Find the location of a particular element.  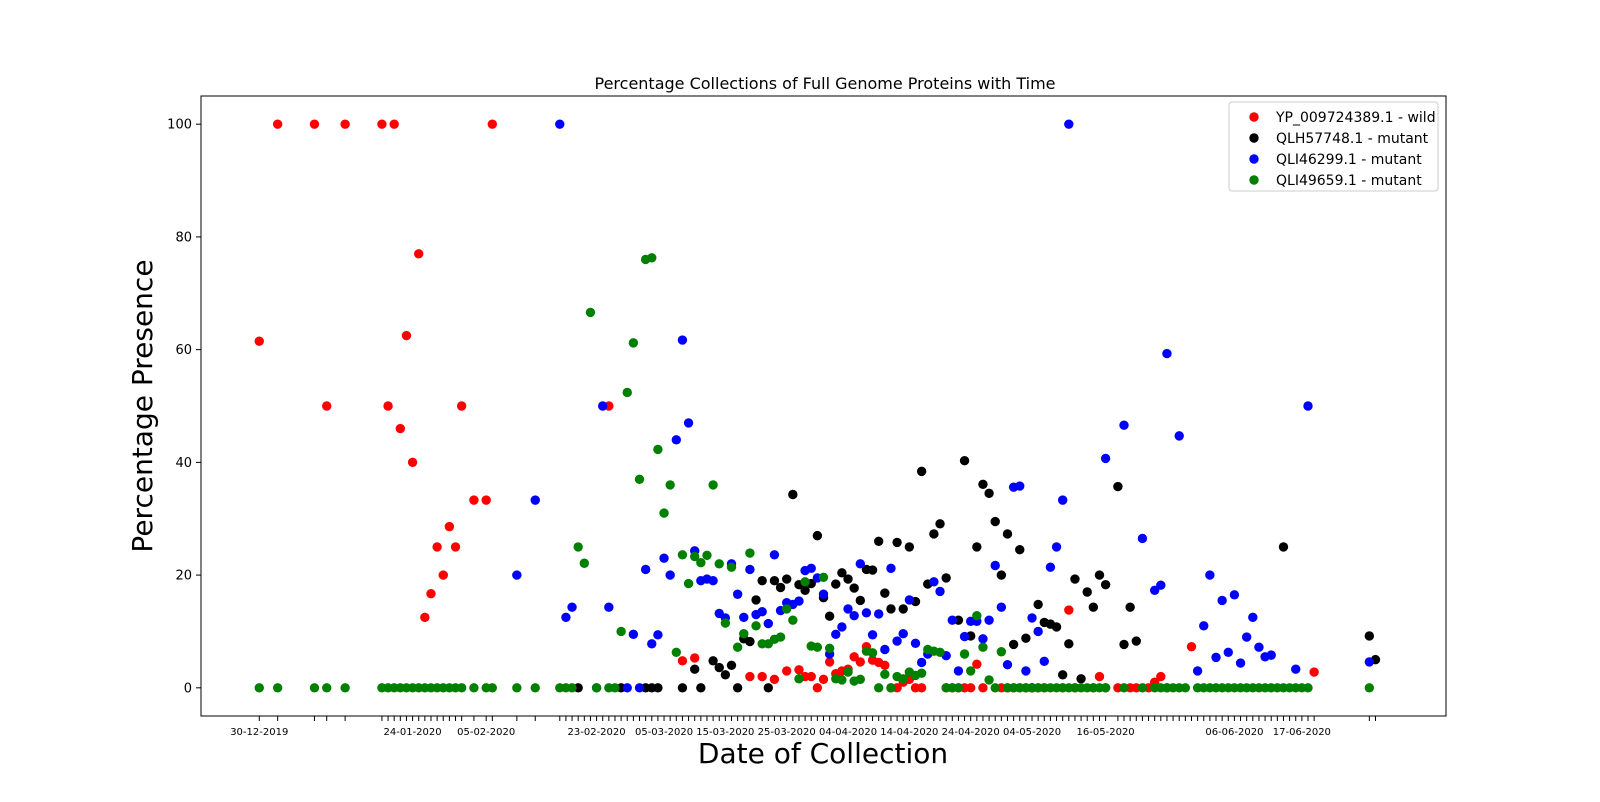

x-tick-label: 30-12-2019 is located at coordinates (259, 732).